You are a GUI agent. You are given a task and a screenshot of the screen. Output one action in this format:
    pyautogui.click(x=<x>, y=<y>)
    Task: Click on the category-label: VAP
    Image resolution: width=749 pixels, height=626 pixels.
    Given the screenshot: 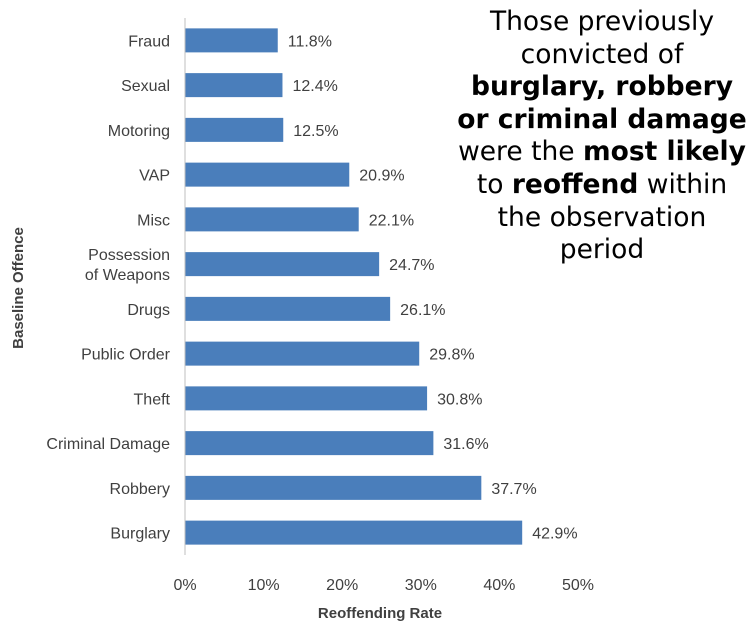 What is the action you would take?
    pyautogui.click(x=154, y=176)
    